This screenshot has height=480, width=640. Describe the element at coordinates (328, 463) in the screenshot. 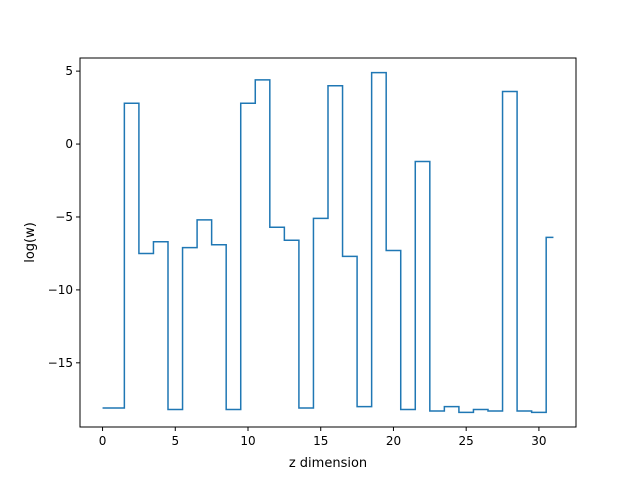

I see `x-axis-label: z dimension` at that location.